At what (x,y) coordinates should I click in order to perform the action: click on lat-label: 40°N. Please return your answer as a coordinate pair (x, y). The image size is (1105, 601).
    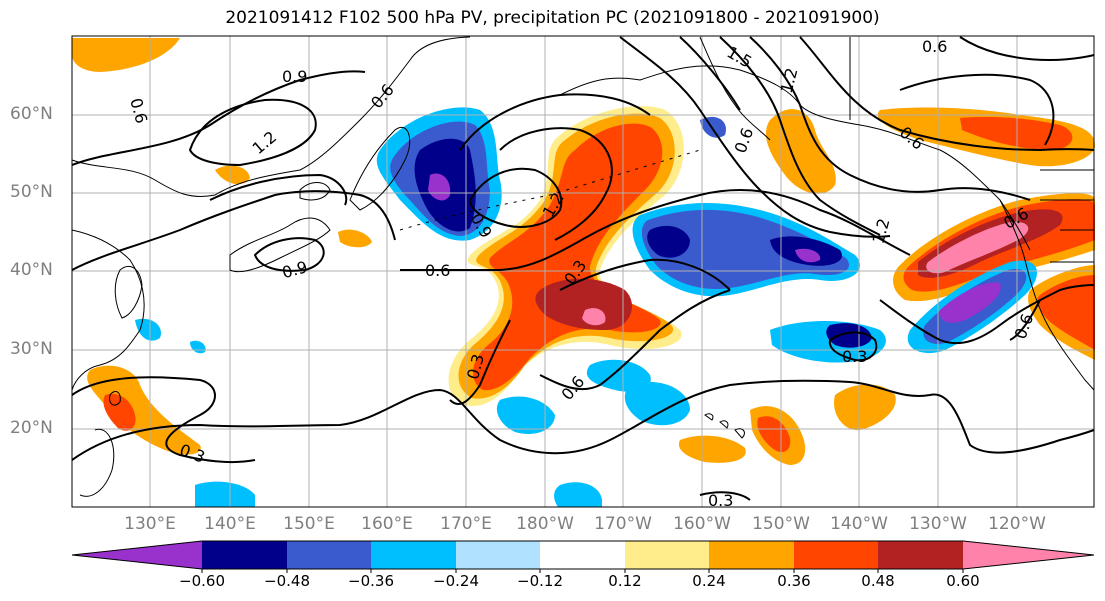
    Looking at the image, I should click on (31, 270).